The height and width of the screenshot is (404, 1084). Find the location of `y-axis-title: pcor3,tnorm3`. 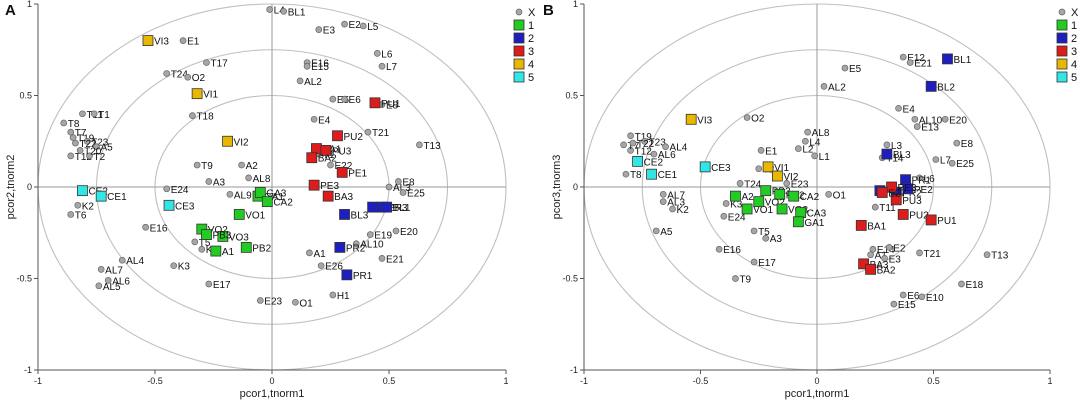

y-axis-title: pcor3,tnorm3 is located at coordinates (557, 187).